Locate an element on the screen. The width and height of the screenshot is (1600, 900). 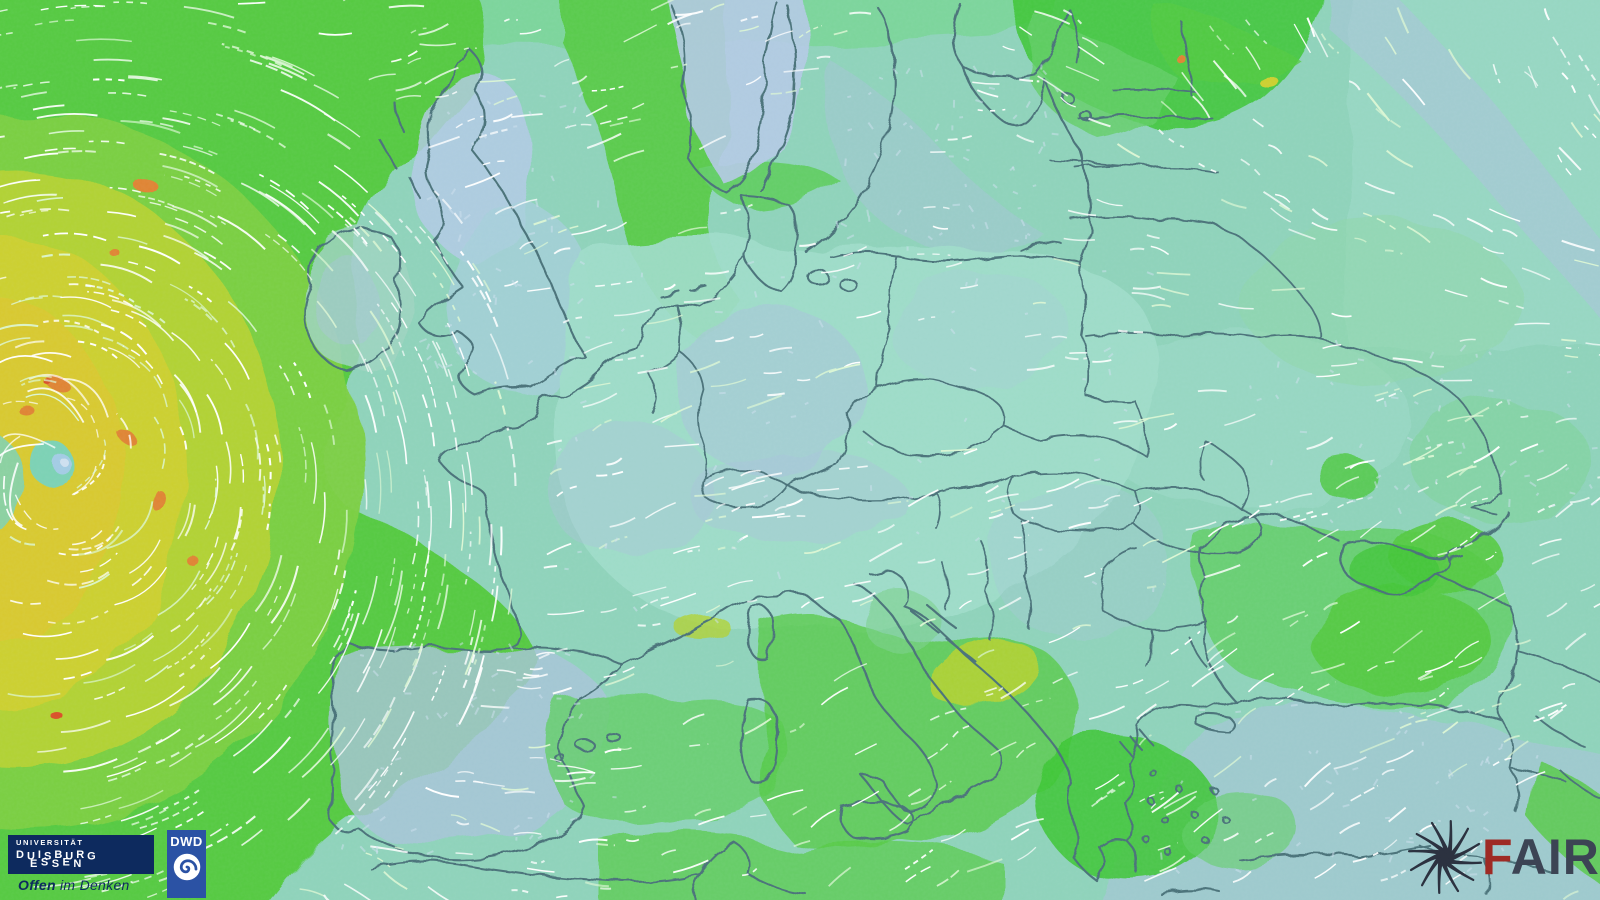
ude-logo-line2: DUISBURG is located at coordinates (57, 855).